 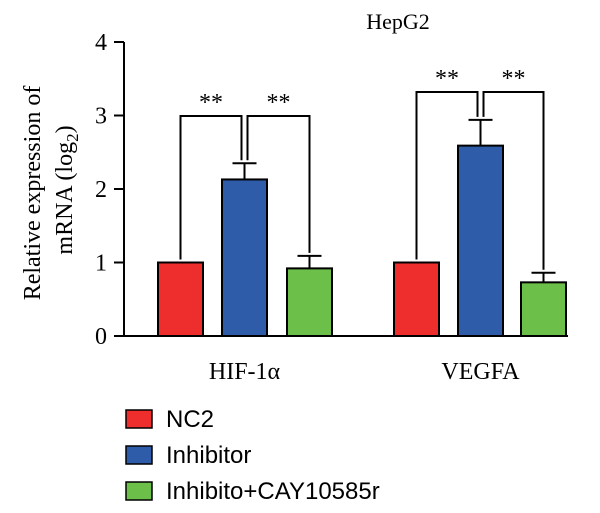 What do you see at coordinates (273, 491) in the screenshot?
I see `legend-label: Inhibito+CAY10585r` at bounding box center [273, 491].